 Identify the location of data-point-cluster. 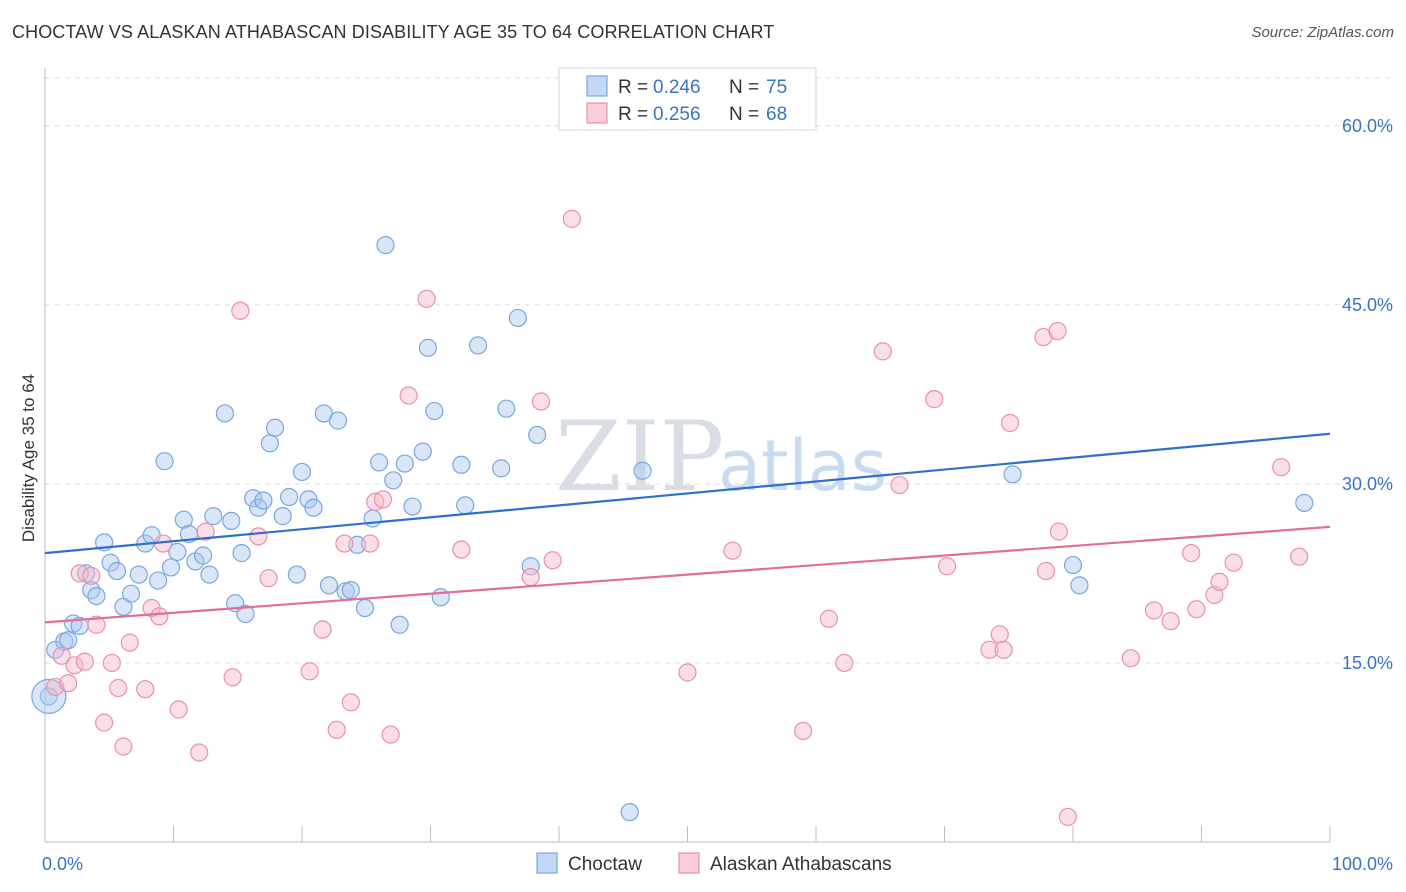
(49, 696).